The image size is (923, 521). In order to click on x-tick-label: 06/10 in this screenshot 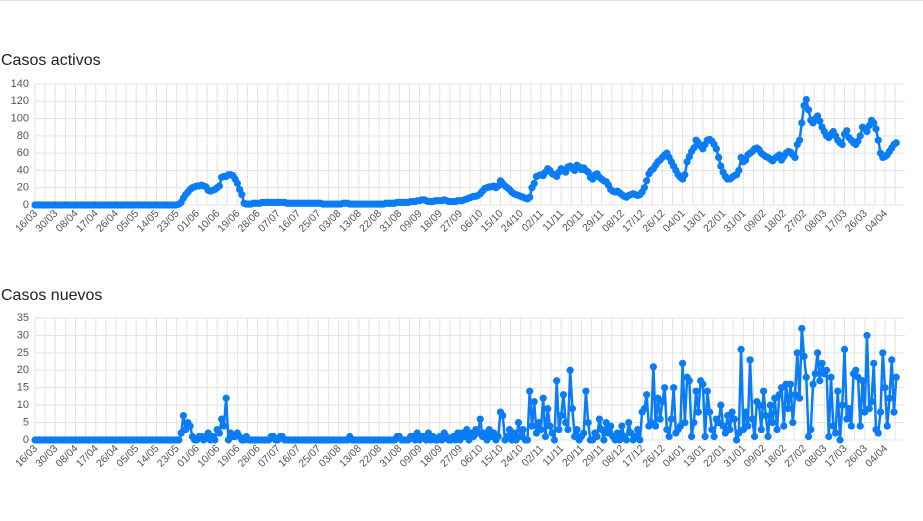, I will do `click(471, 456)`.